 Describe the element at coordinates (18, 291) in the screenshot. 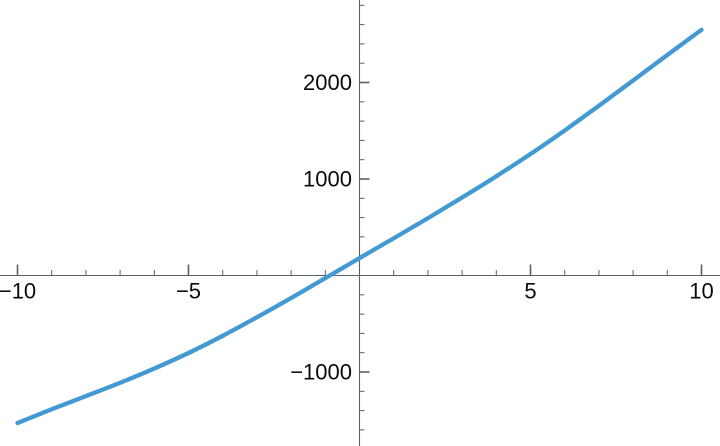

I see `x-tick-label: −10` at that location.